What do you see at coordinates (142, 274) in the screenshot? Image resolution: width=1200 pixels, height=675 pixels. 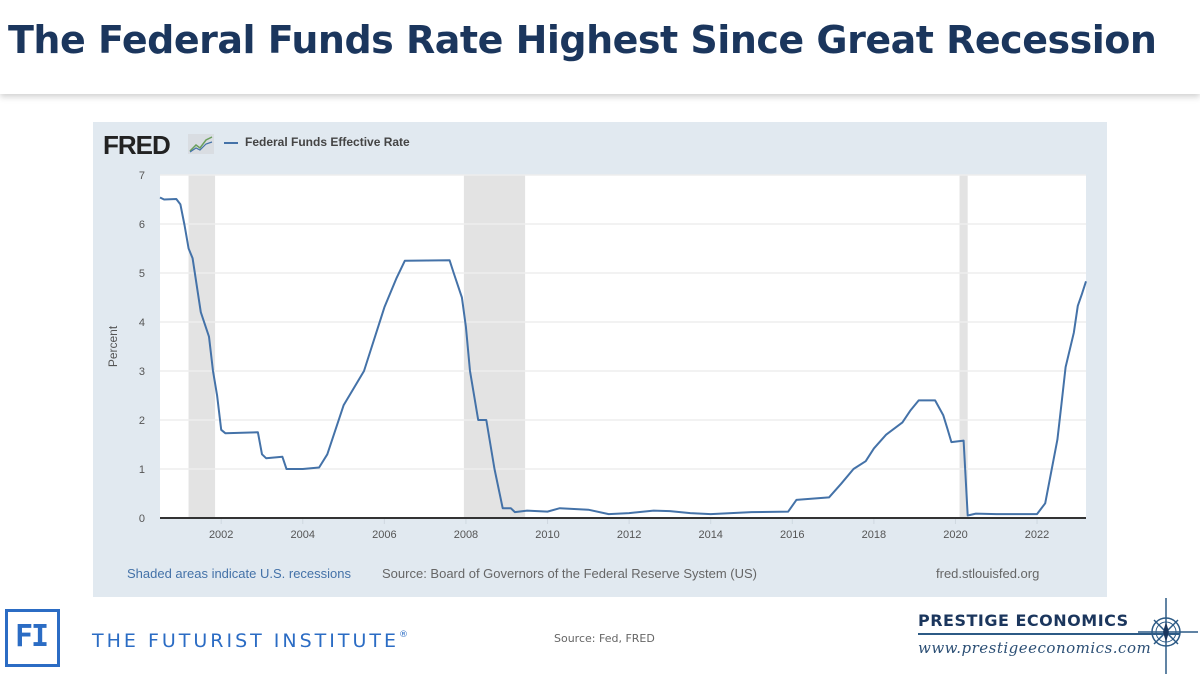 I see `y-tick-label: 5` at bounding box center [142, 274].